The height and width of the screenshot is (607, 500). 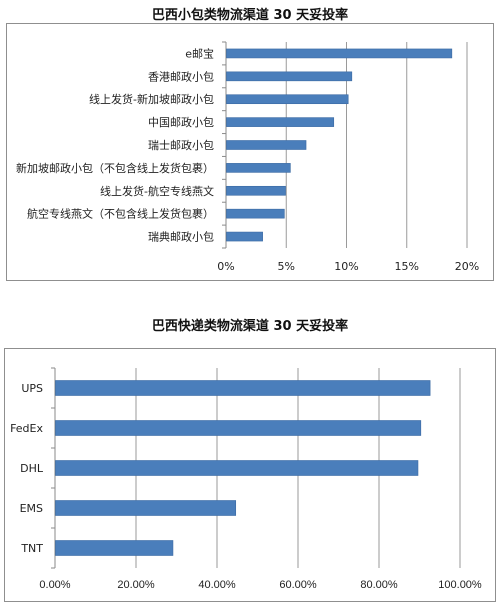 What do you see at coordinates (32, 468) in the screenshot?
I see `express-category-label: DHL` at bounding box center [32, 468].